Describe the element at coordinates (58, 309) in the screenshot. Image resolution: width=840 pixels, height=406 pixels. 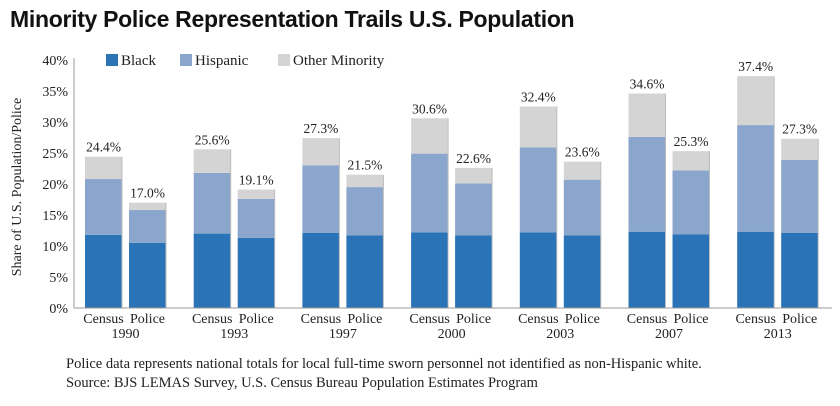
I see `y-tick-label: 0%` at that location.